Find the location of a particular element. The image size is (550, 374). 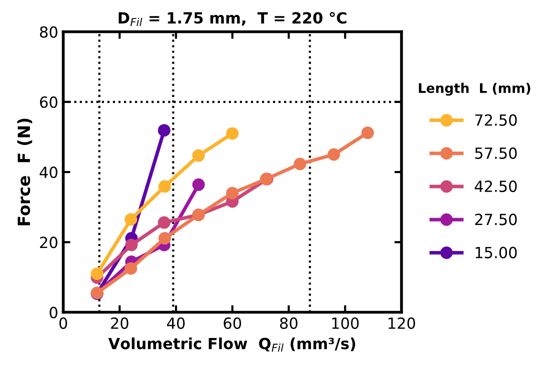

y-tick-label: 80 is located at coordinates (49, 32).